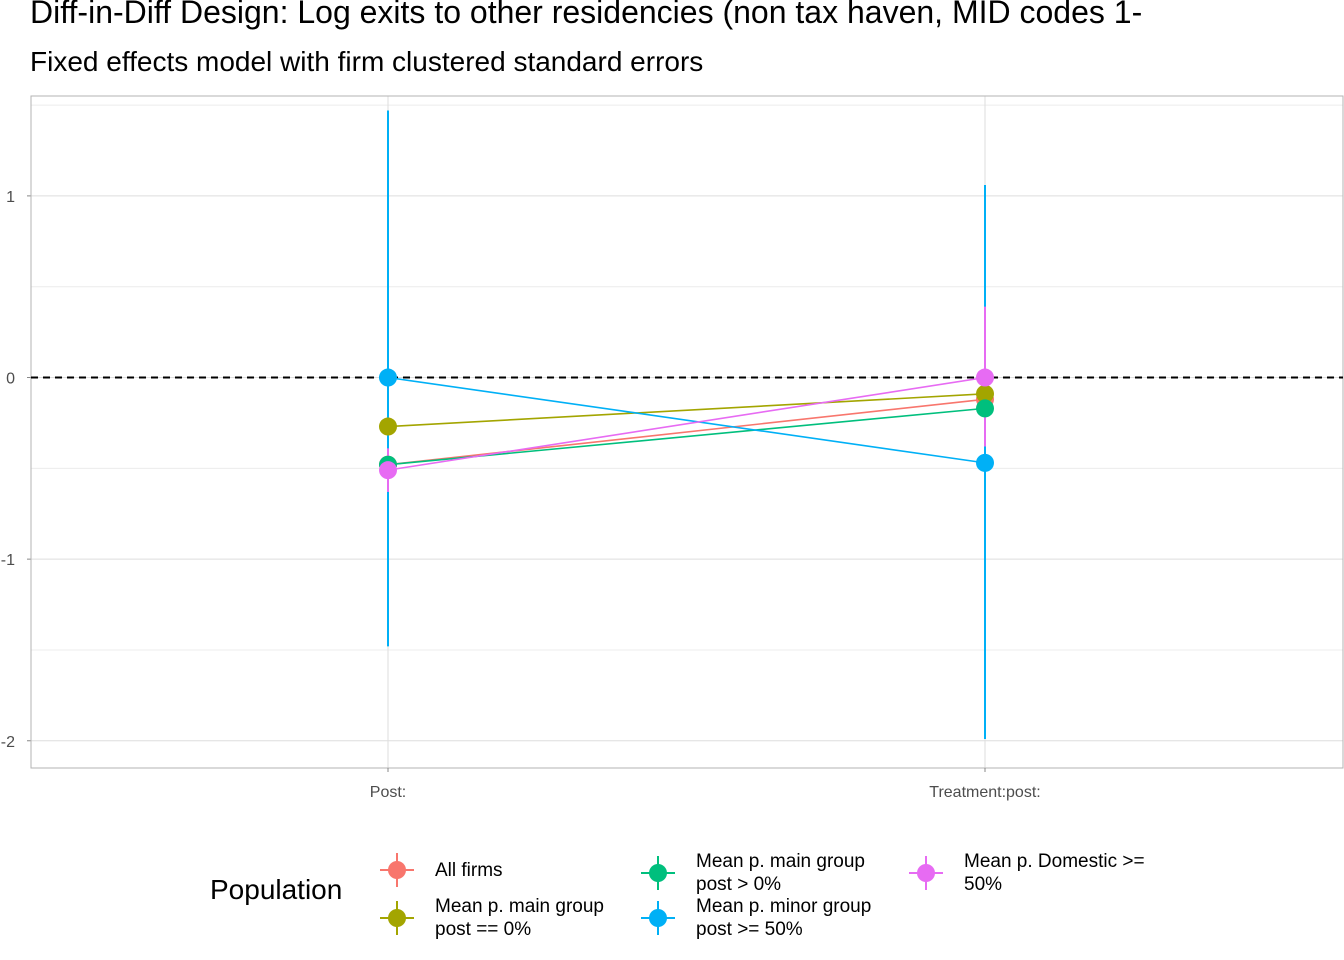 The width and height of the screenshot is (1344, 960). Describe the element at coordinates (1069, 873) in the screenshot. I see `legend-label: Mean p. Domestic >= 50%` at that location.